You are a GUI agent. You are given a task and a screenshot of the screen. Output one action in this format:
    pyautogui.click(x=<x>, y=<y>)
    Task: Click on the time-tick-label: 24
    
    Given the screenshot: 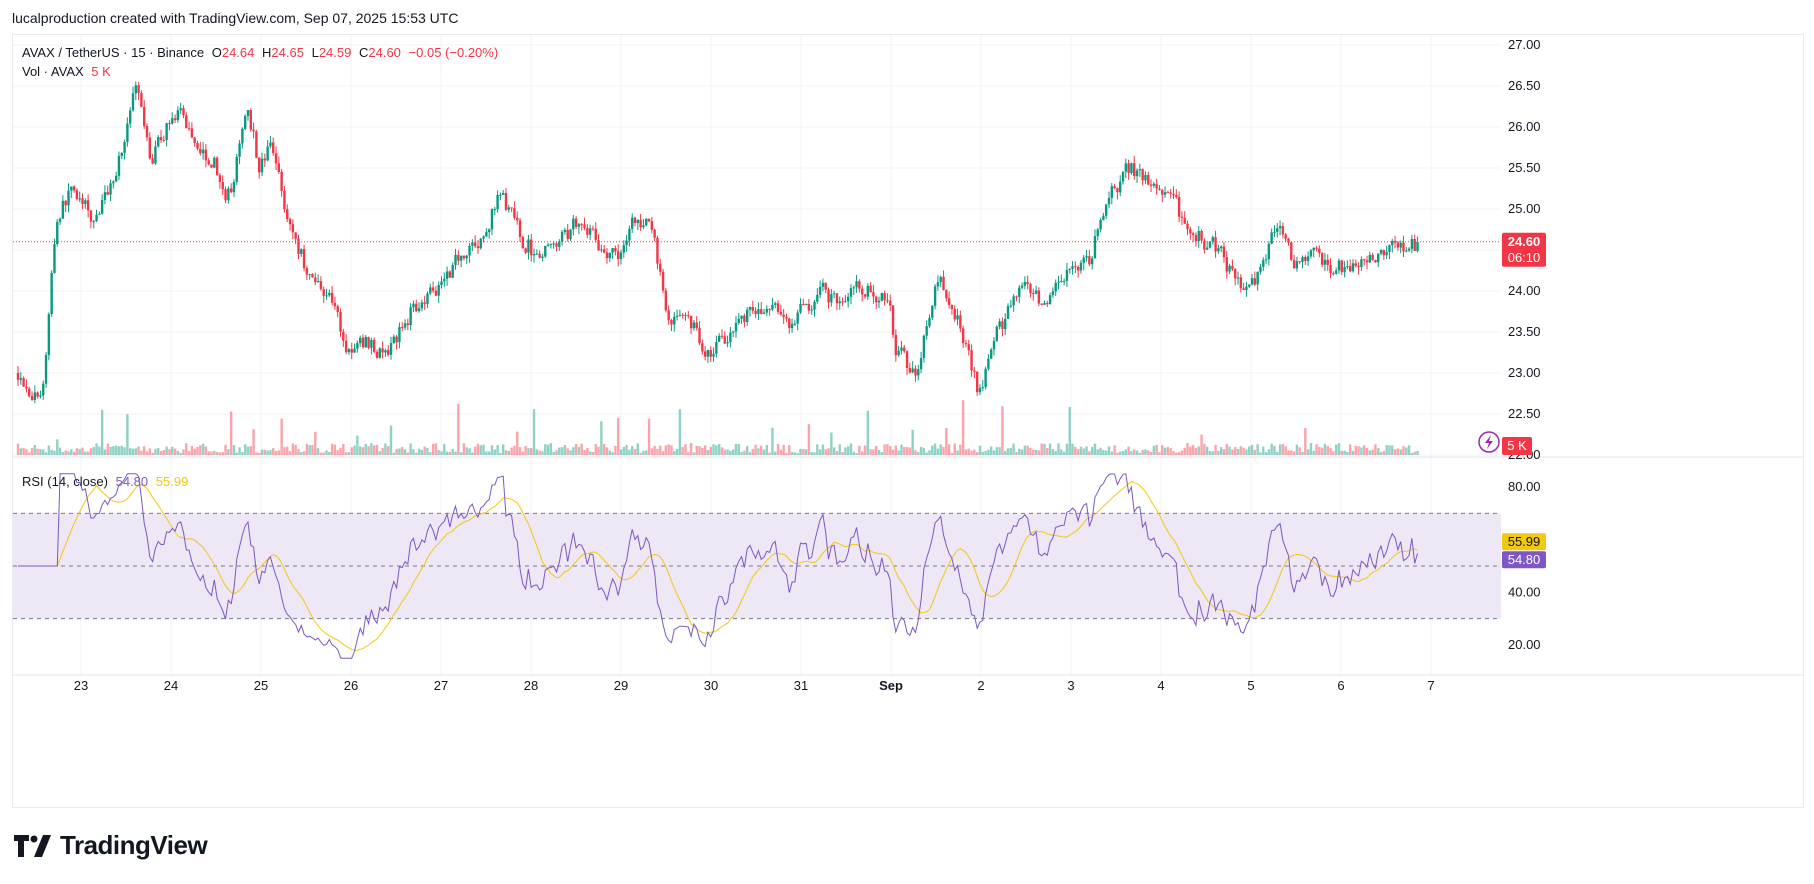 What is the action you would take?
    pyautogui.click(x=171, y=685)
    